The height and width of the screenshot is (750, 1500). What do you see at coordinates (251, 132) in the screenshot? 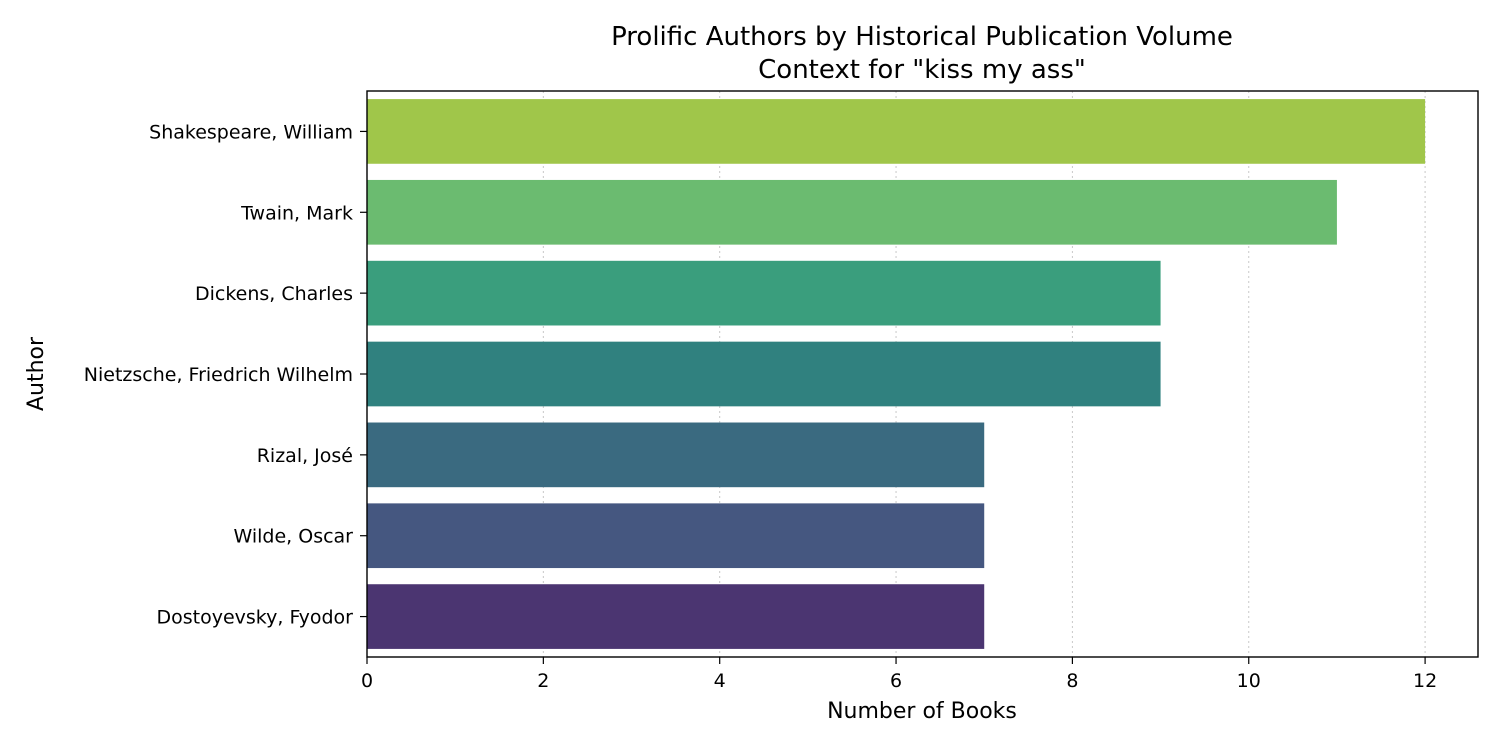
I see `y-tick-label: Shakespeare, William` at bounding box center [251, 132].